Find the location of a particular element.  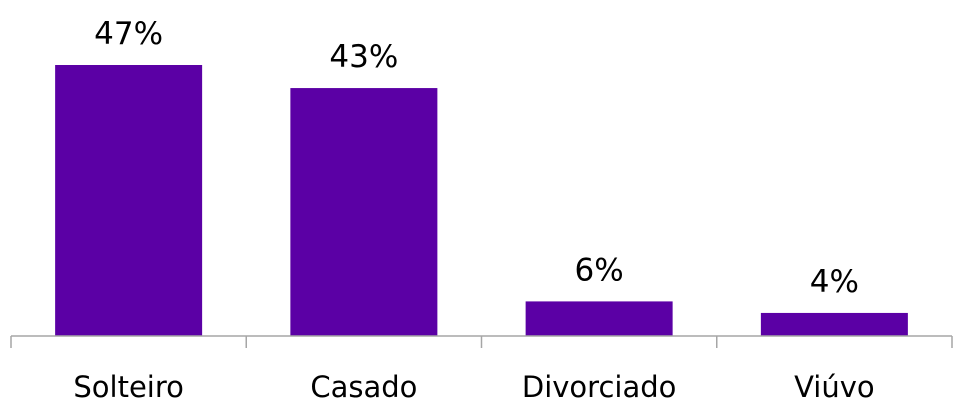

x-axis-tick-labels: Solteiro Casado Divorciado Viúvo is located at coordinates (473, 385).